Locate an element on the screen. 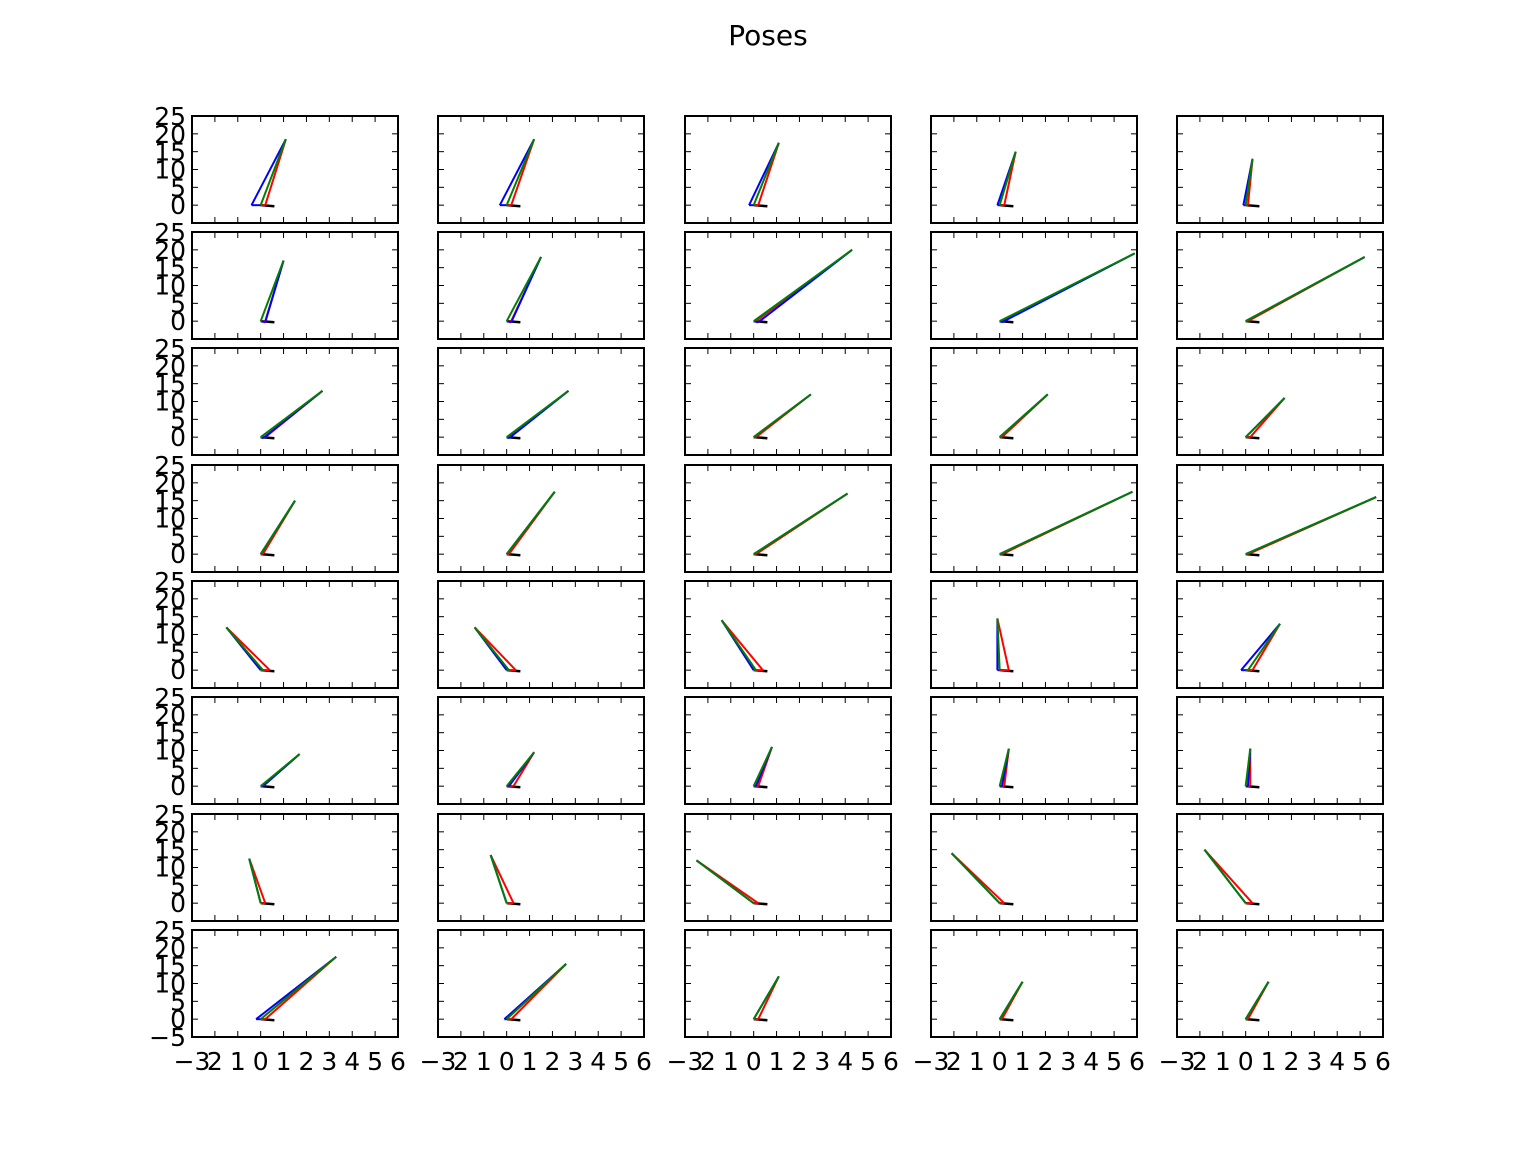 The width and height of the screenshot is (1536, 1152). x-tick-label: 5 is located at coordinates (1114, 1061).